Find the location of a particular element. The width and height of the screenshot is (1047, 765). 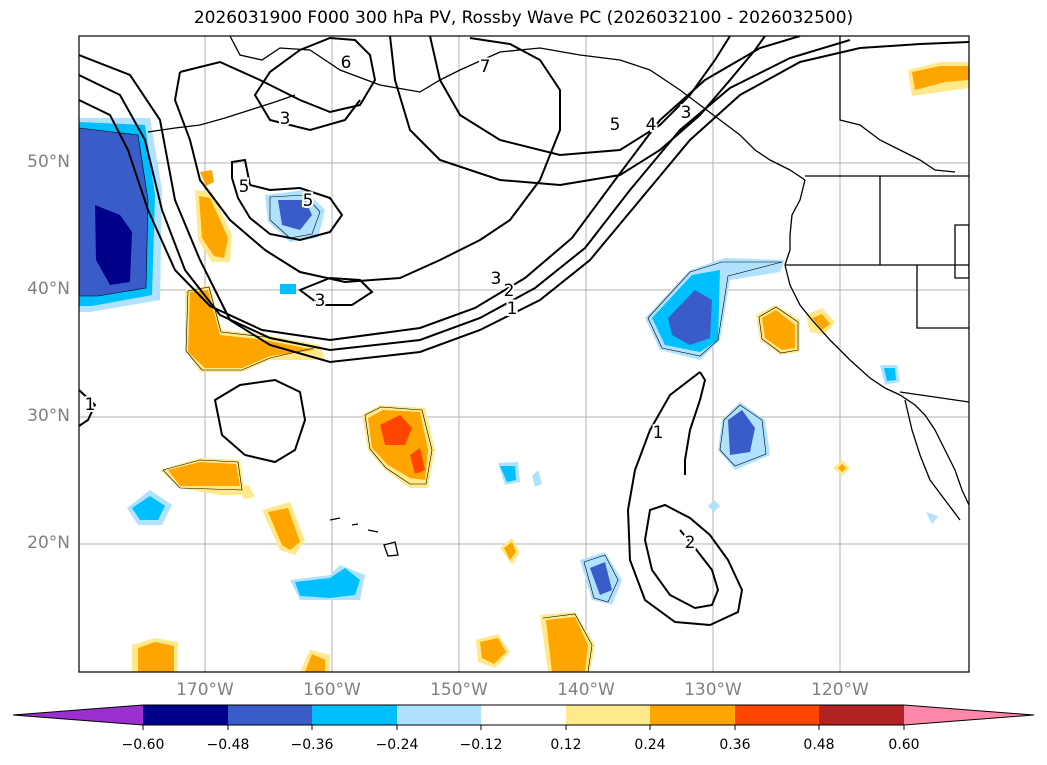

baja-coastline is located at coordinates (932, 460).